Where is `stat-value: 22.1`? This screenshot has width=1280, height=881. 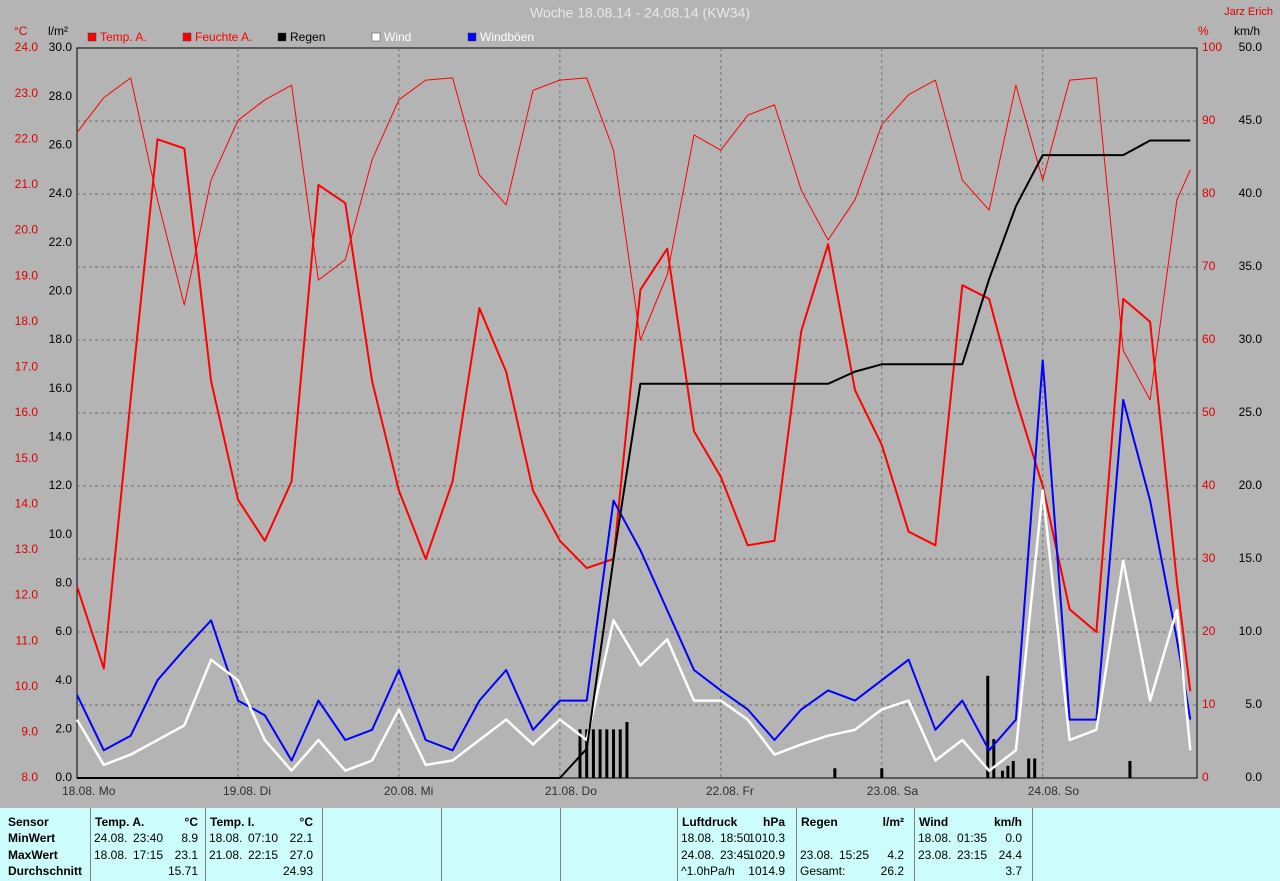 stat-value: 22.1 is located at coordinates (301, 838).